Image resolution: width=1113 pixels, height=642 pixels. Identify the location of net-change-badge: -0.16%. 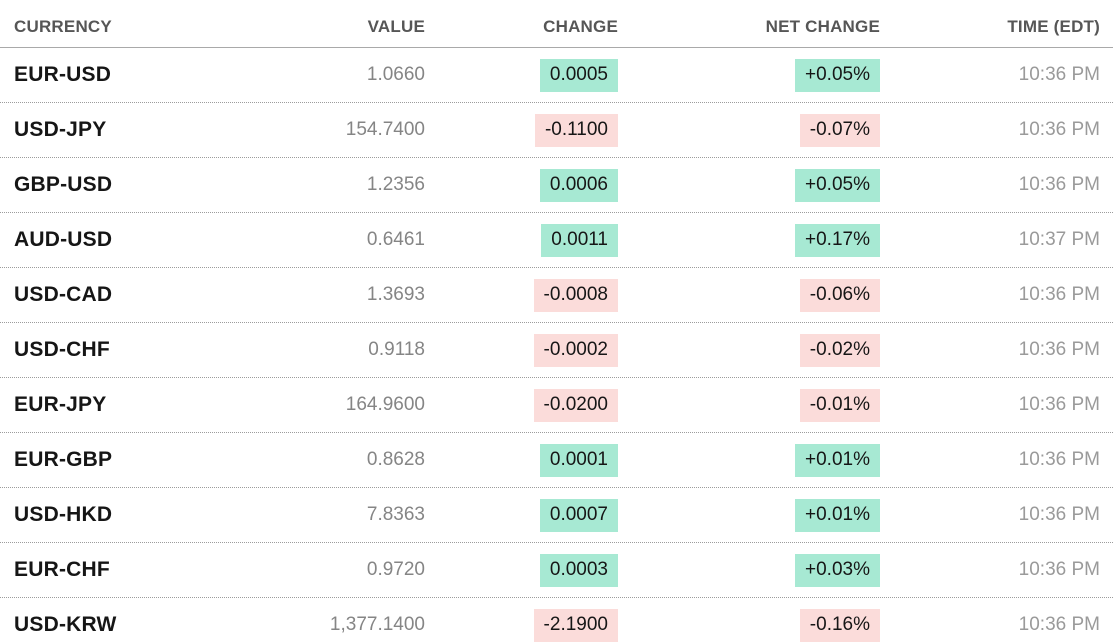
(839, 625).